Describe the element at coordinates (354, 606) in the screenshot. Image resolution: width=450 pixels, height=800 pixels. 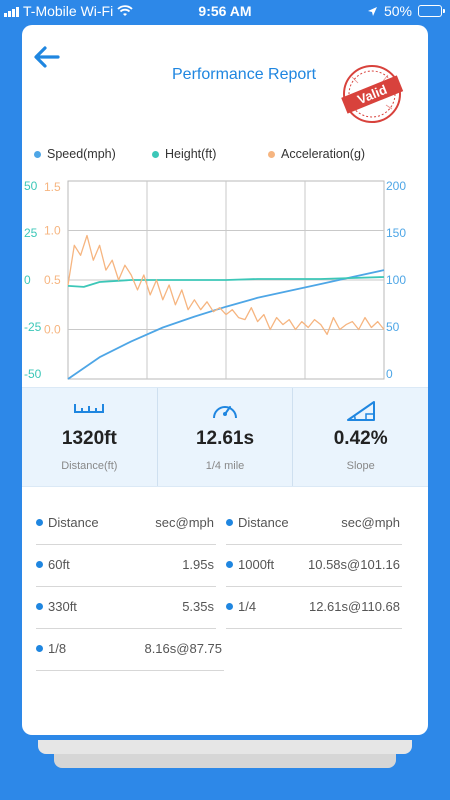
I see `row-time: 12.61s@110.68` at that location.